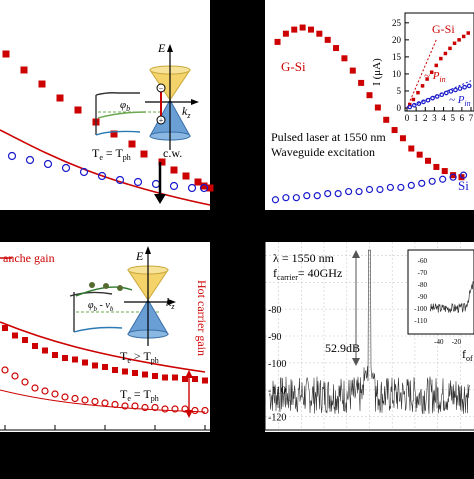 This screenshot has width=474, height=479. What do you see at coordinates (117, 94) in the screenshot?
I see `panel-a-band-top` at bounding box center [117, 94].